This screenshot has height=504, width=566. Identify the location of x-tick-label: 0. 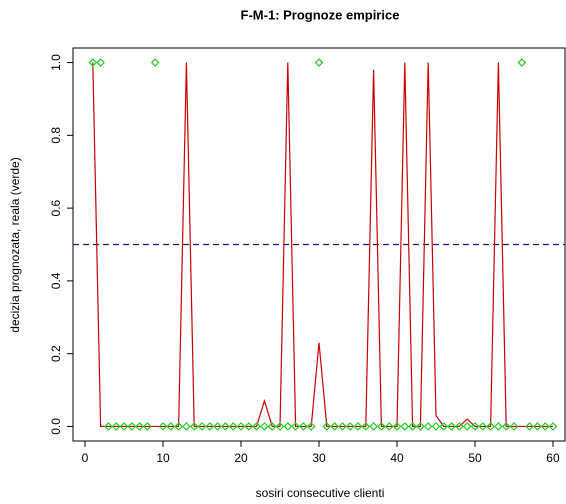
(85, 458).